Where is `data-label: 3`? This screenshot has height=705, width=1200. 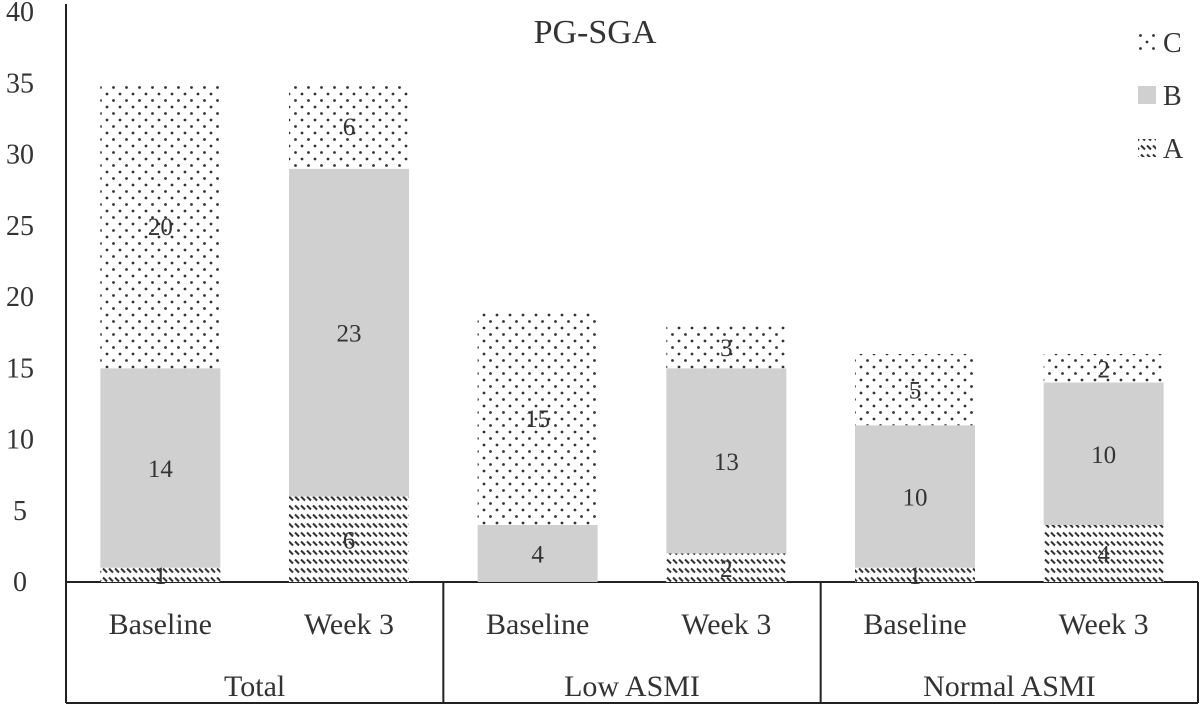
data-label: 3 is located at coordinates (726, 348).